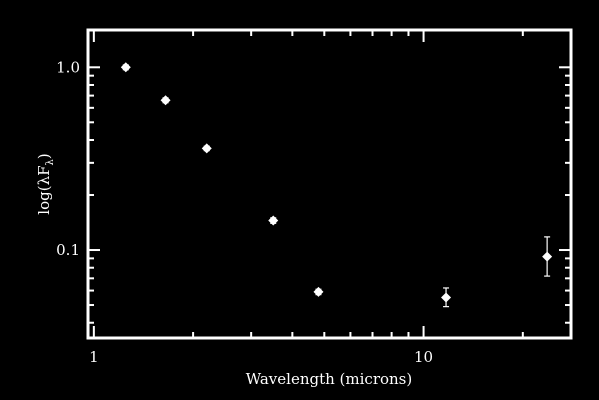  Describe the element at coordinates (44, 156) in the screenshot. I see `y-axis-label-suffix: )` at that location.